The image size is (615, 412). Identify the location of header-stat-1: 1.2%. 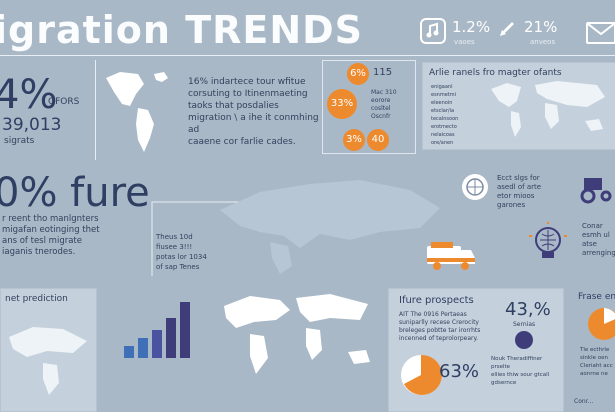
(471, 27).